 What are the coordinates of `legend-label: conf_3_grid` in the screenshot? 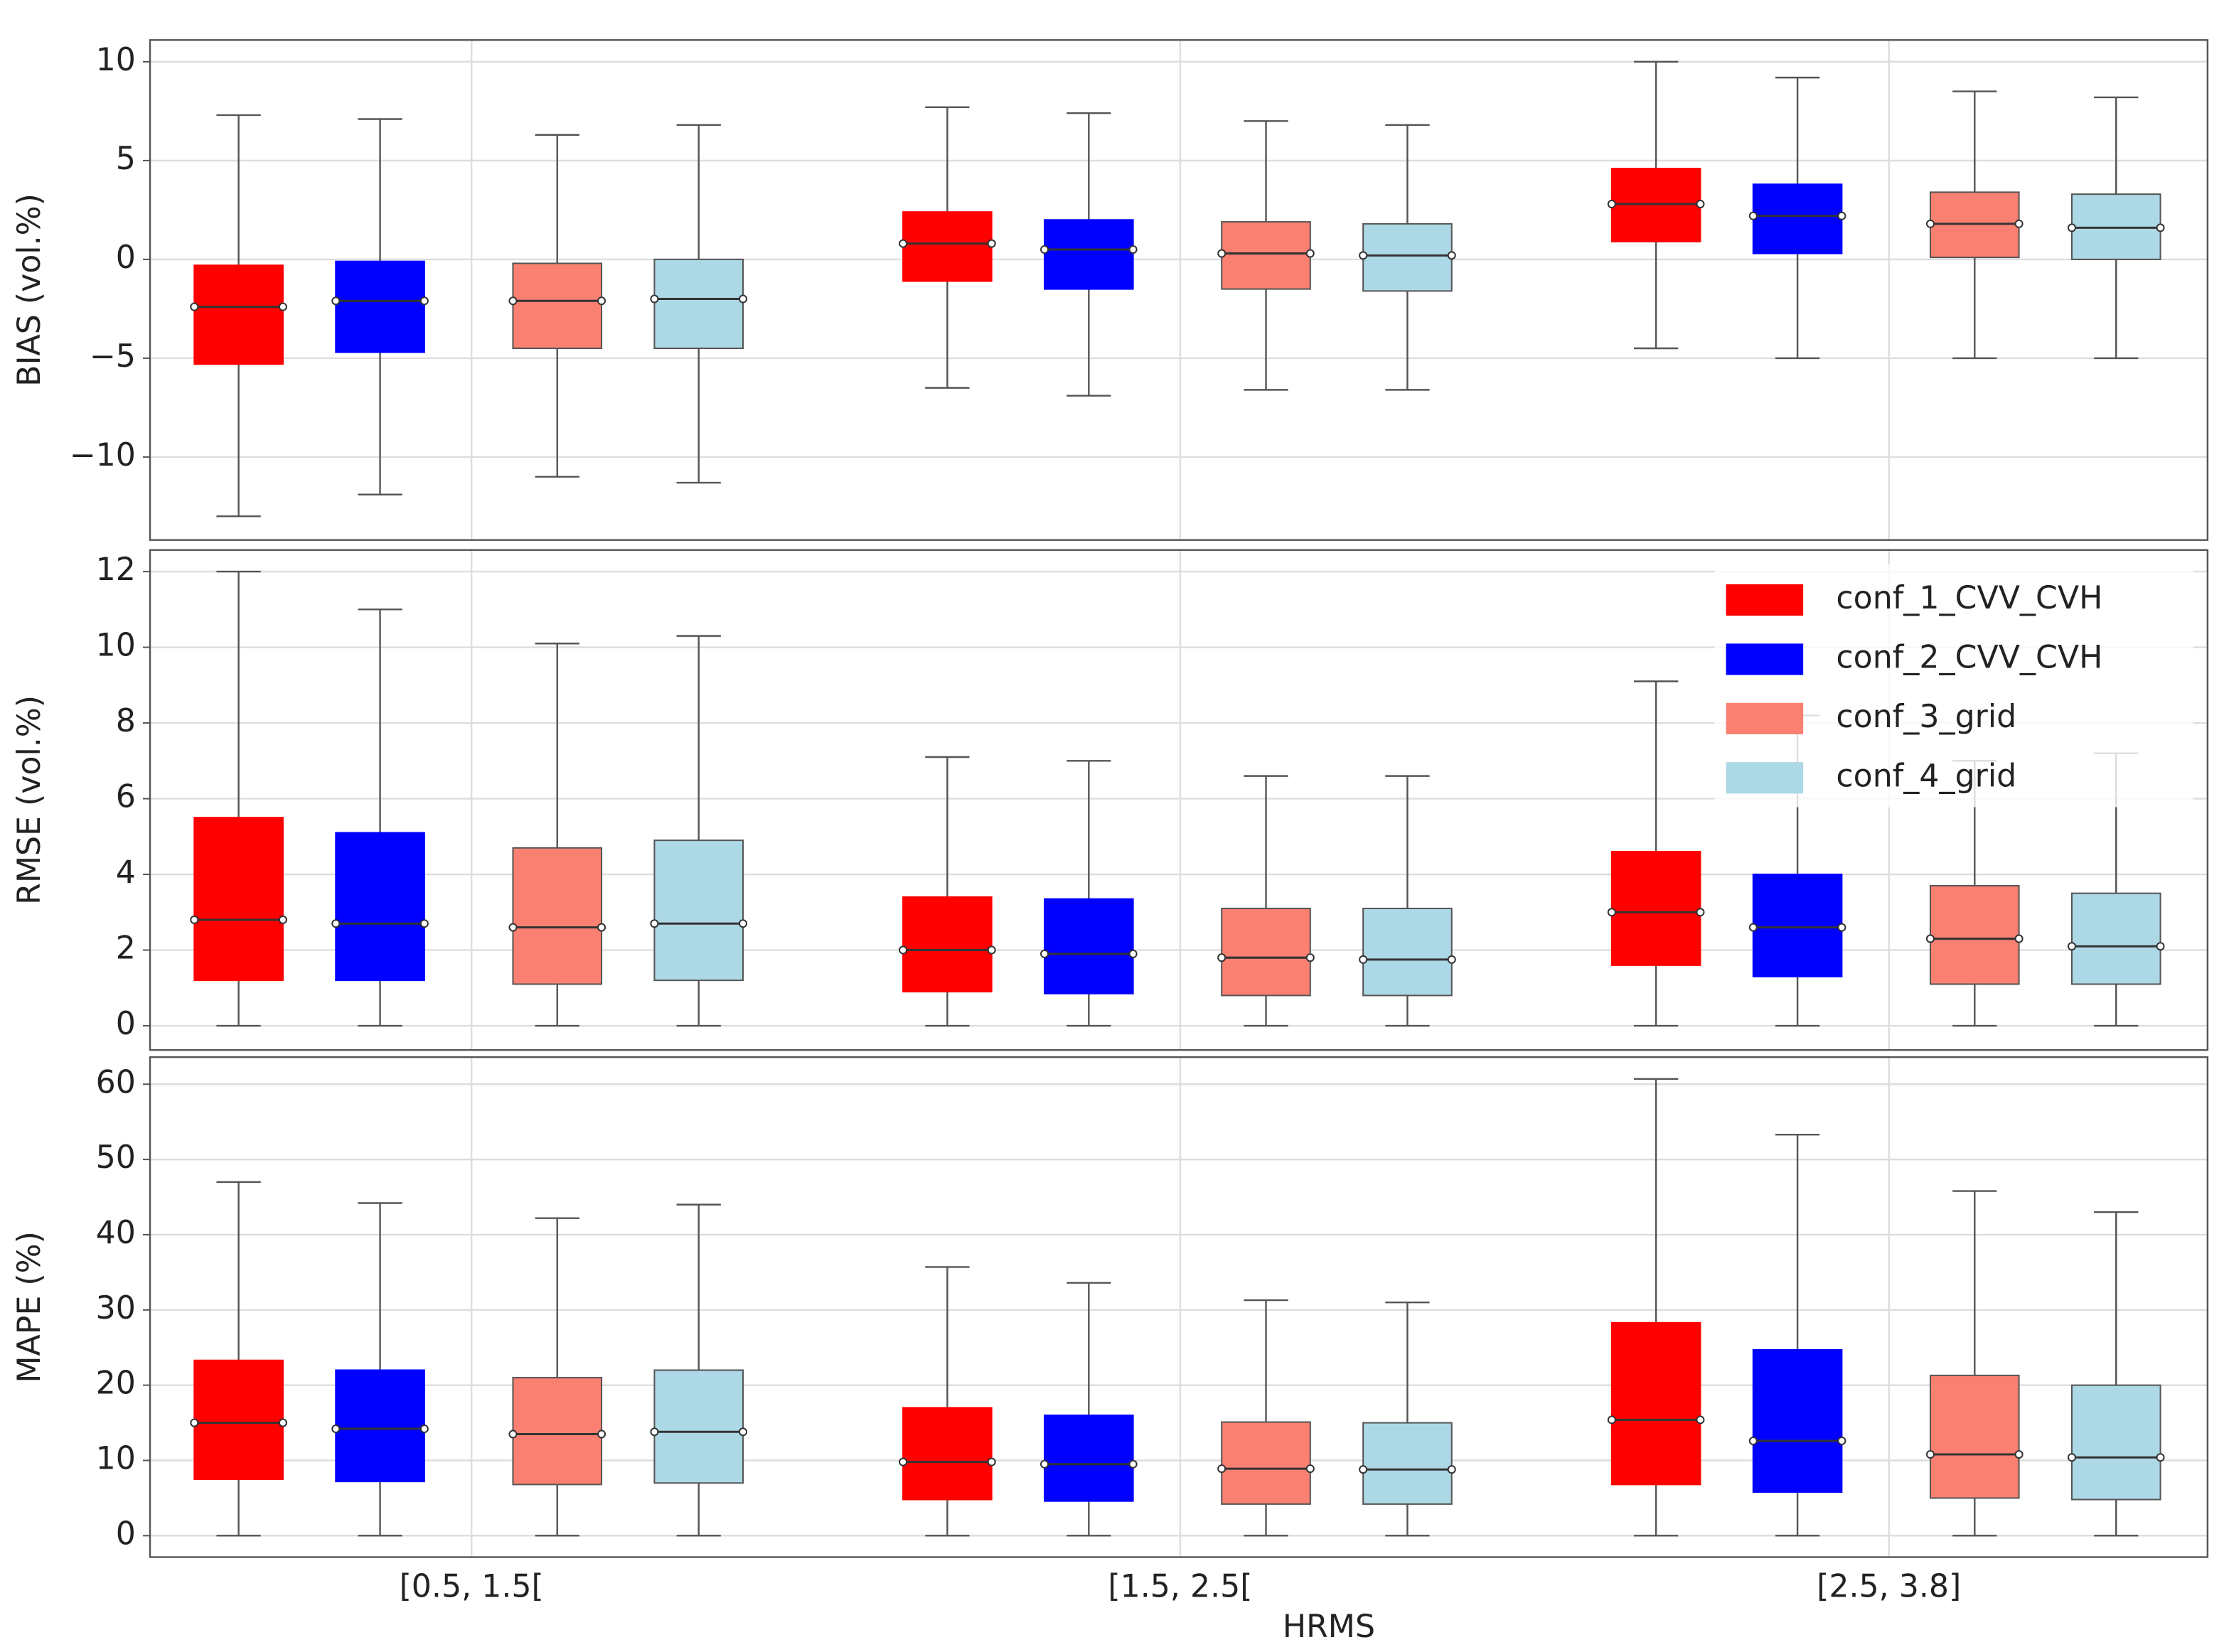 It's located at (1926, 717).